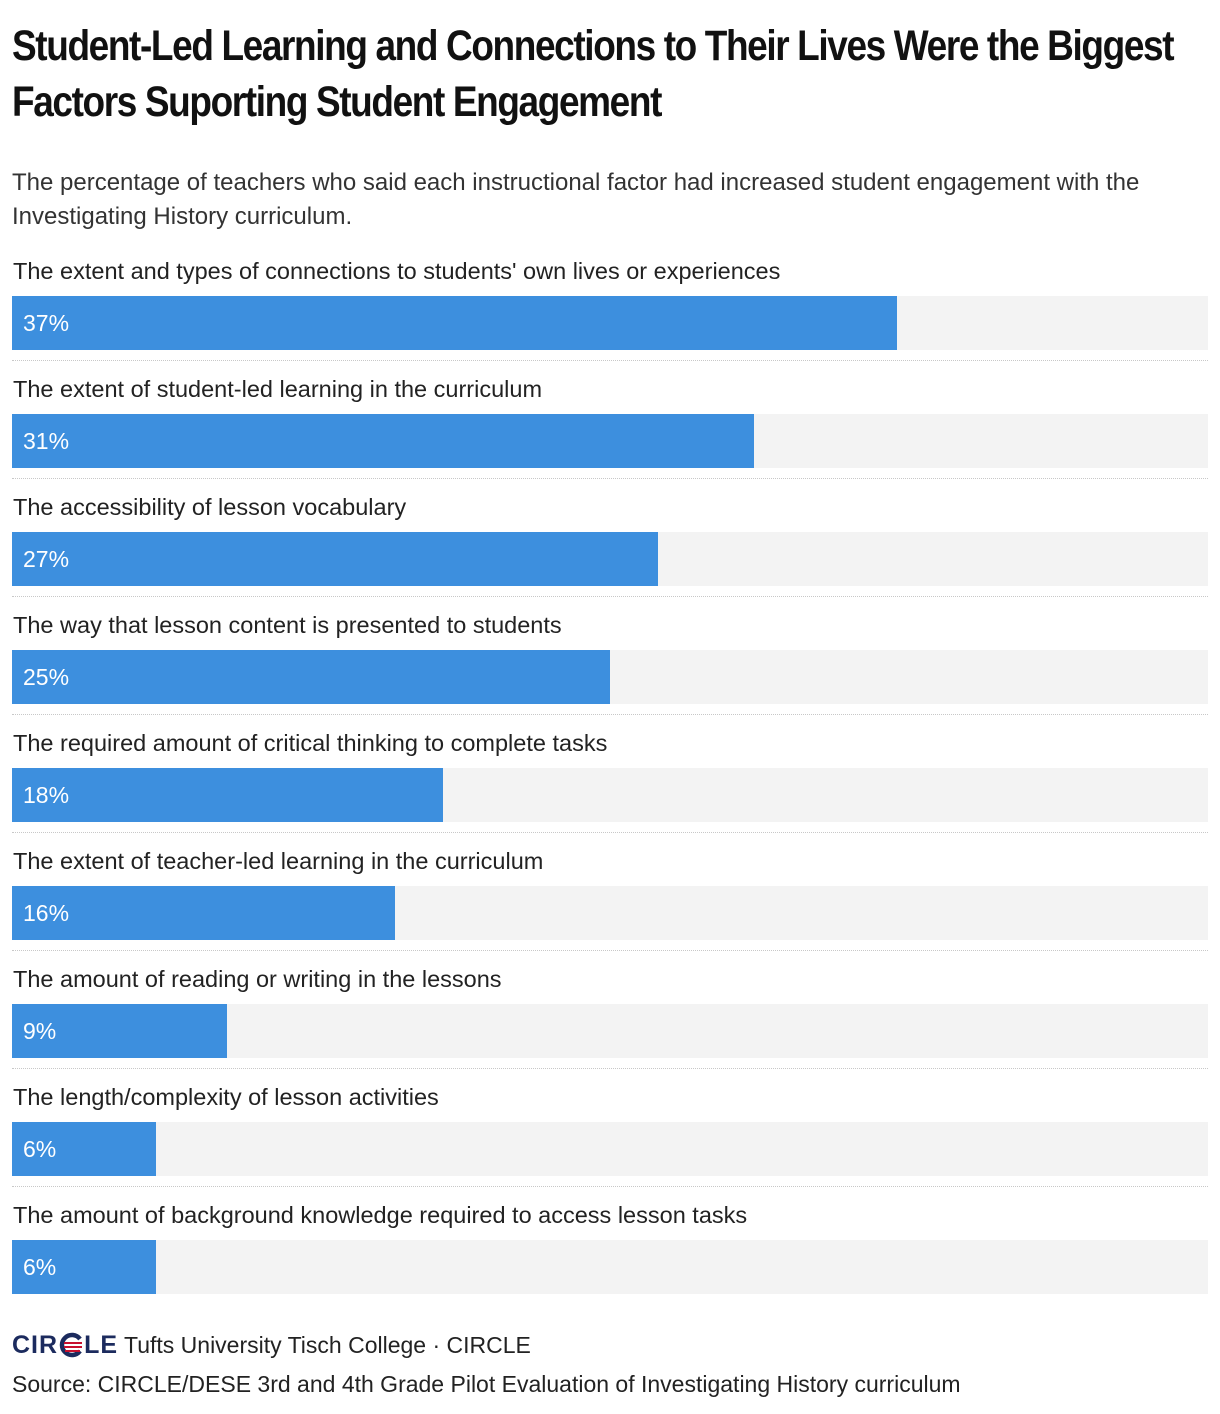 This screenshot has width=1220, height=1414. I want to click on bar-value-label: 31%, so click(46, 441).